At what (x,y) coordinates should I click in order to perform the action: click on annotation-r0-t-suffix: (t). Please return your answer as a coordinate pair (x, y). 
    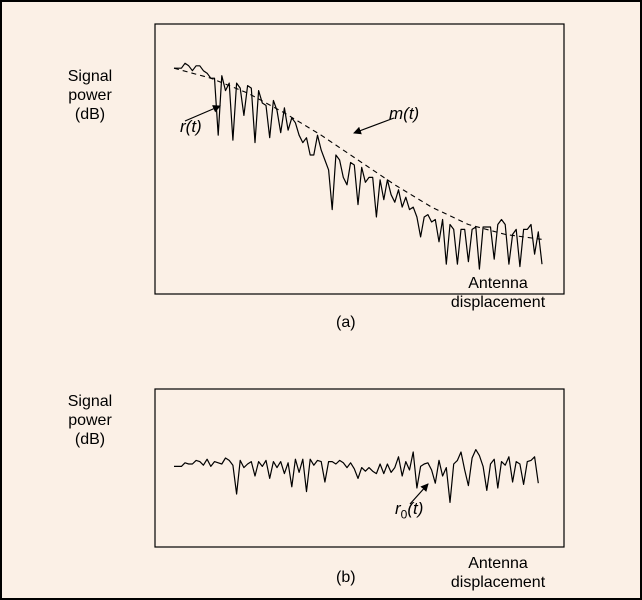
    Looking at the image, I should click on (415, 508).